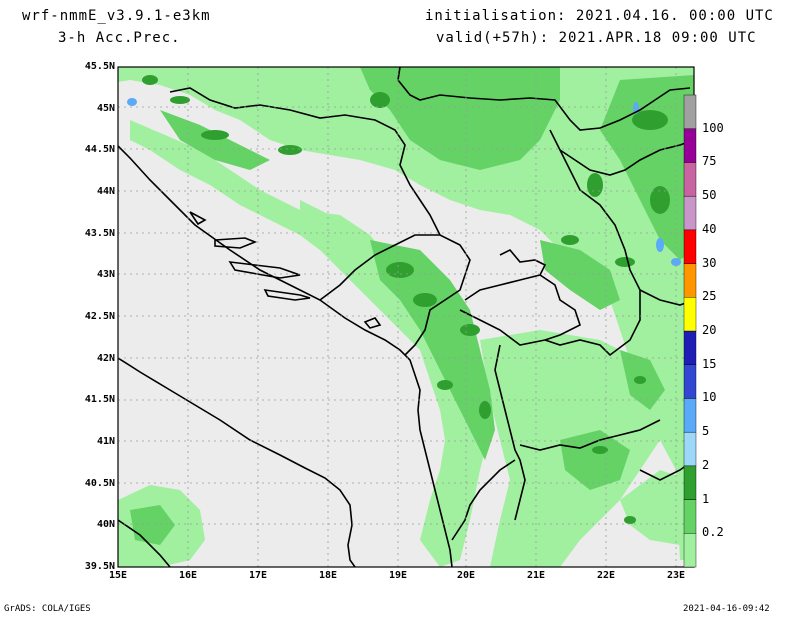 Image resolution: width=800 pixels, height=618 pixels. Describe the element at coordinates (105, 108) in the screenshot. I see `lat-label: 45N` at that location.